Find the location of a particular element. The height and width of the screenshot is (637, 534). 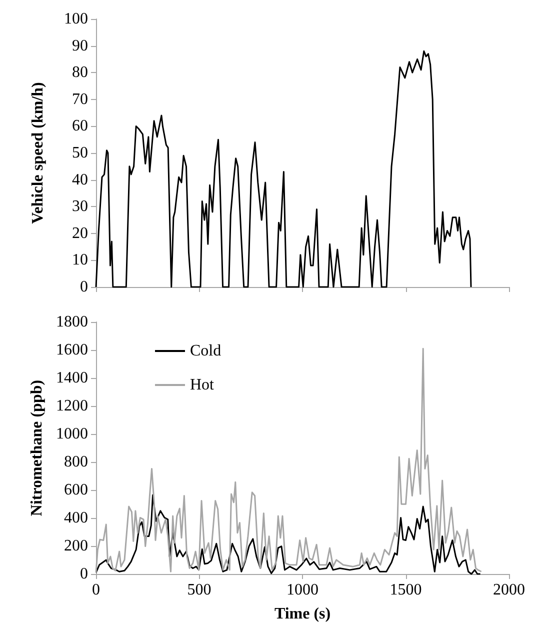

y-tick-label: 1800 is located at coordinates (72, 322).